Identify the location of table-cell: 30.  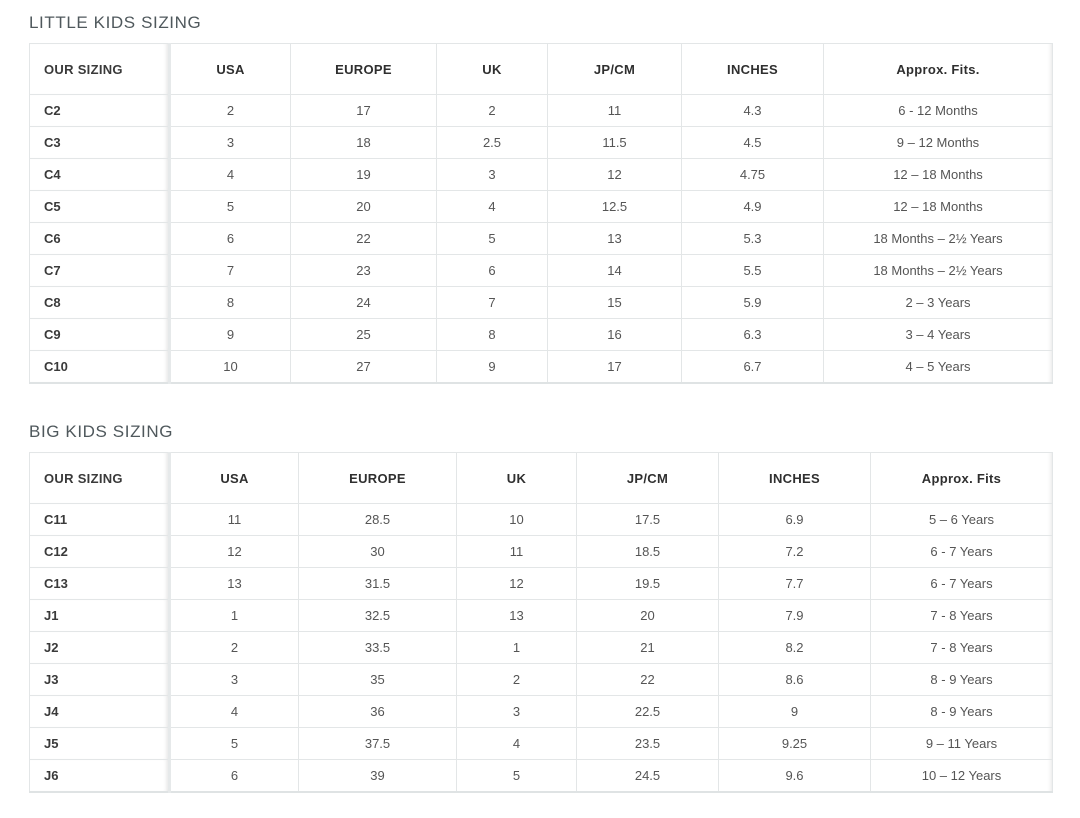
(377, 551).